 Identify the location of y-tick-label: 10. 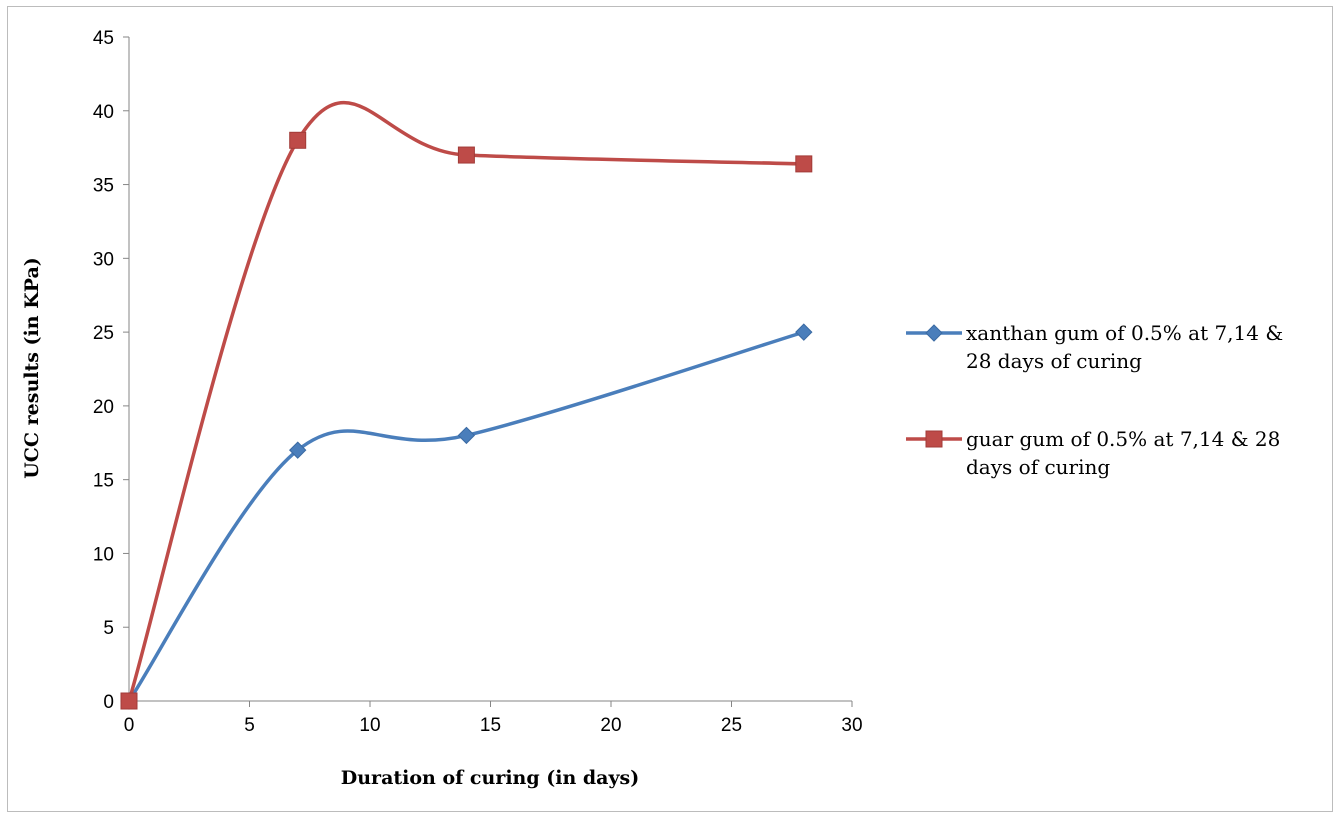
(103, 554).